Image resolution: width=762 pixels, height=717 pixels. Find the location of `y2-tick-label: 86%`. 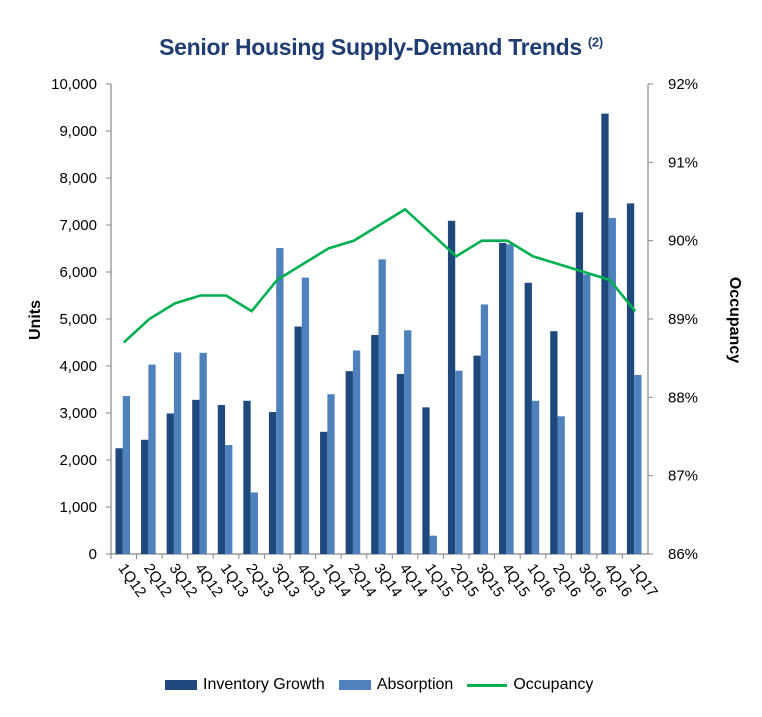

y2-tick-label: 86% is located at coordinates (683, 554).